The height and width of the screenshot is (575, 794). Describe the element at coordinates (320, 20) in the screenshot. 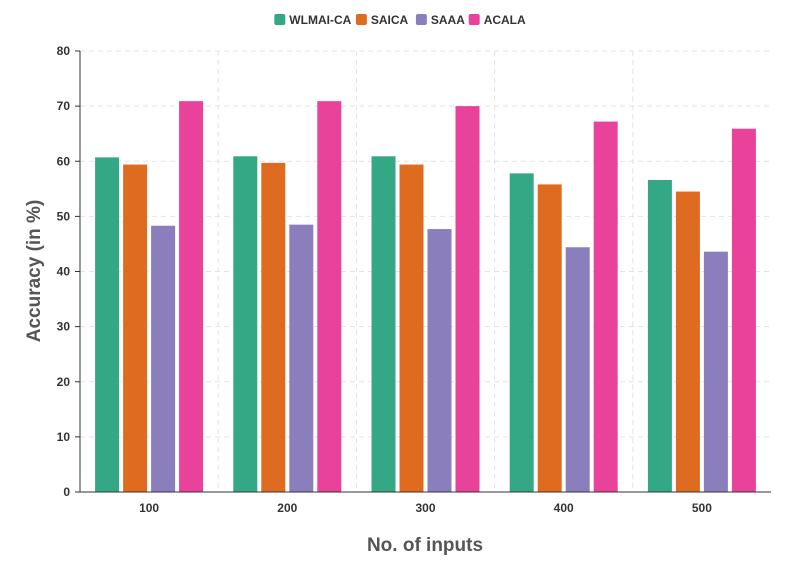

I see `legend-label: WLMAI-CA` at that location.